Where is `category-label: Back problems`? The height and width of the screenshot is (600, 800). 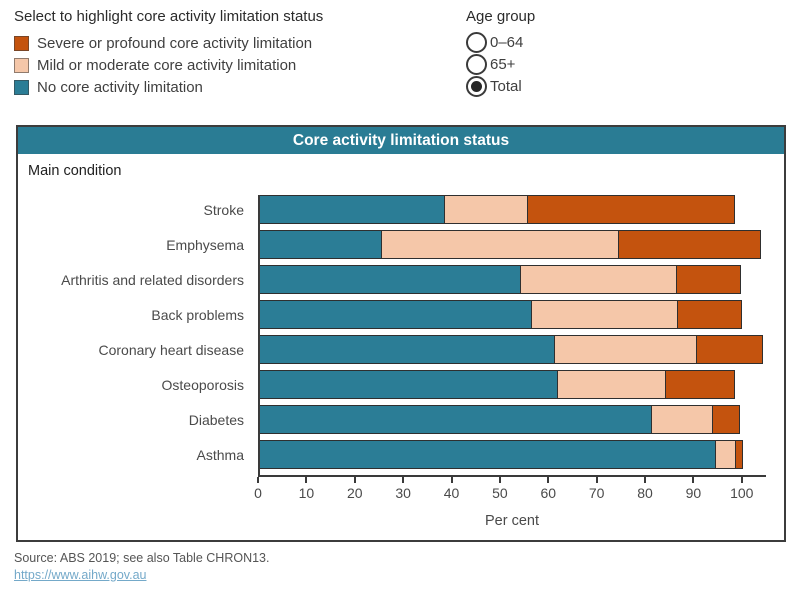
category-label: Back problems is located at coordinates (197, 314).